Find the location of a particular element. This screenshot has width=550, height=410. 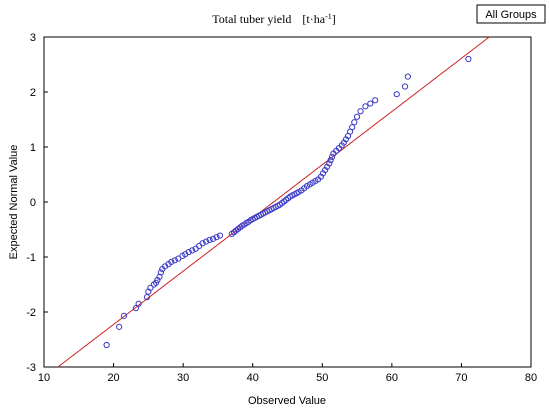

x-tick-label: 50 is located at coordinates (322, 378).